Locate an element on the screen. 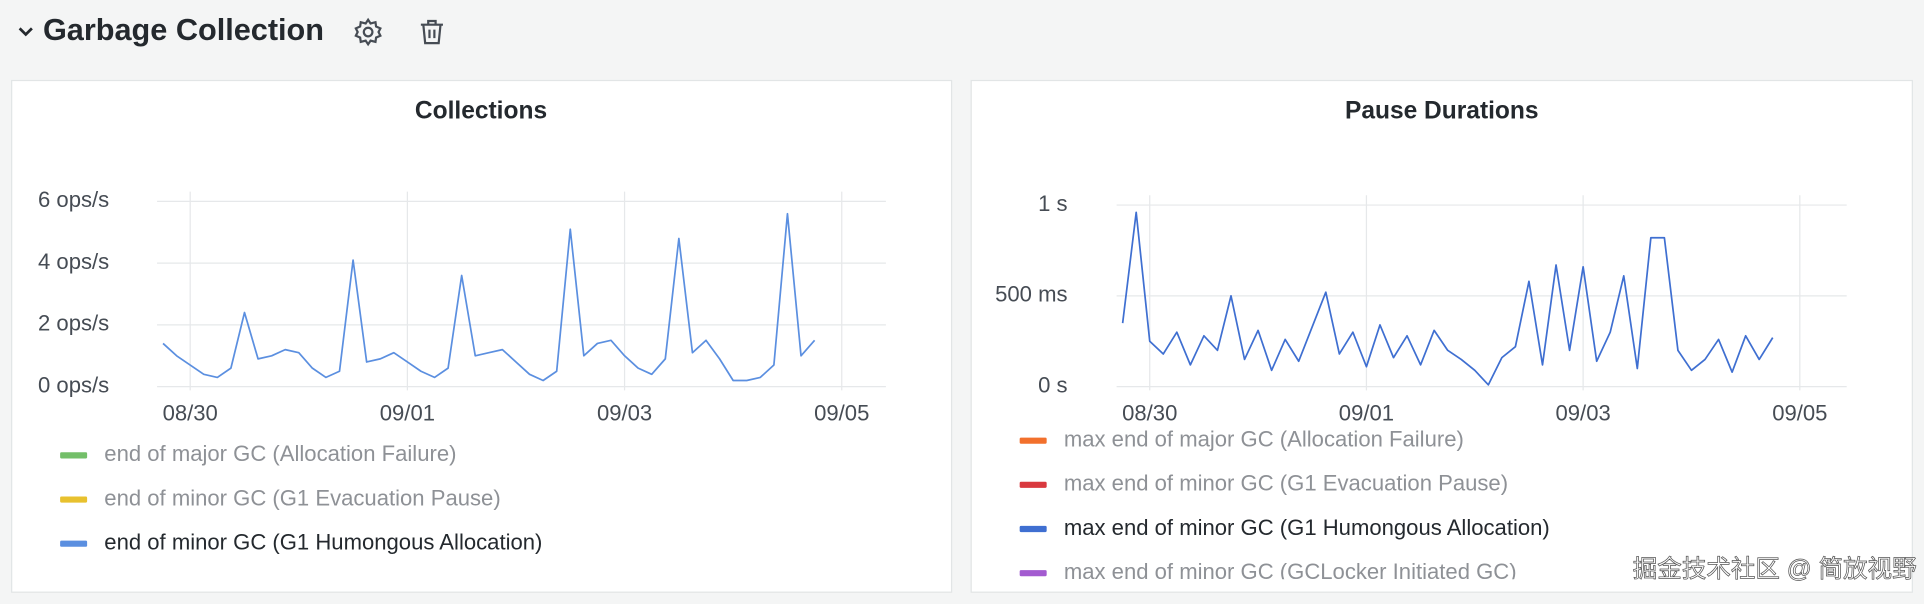 This screenshot has width=1924, height=604. y-tick-label: 500 ms is located at coordinates (1031, 294).